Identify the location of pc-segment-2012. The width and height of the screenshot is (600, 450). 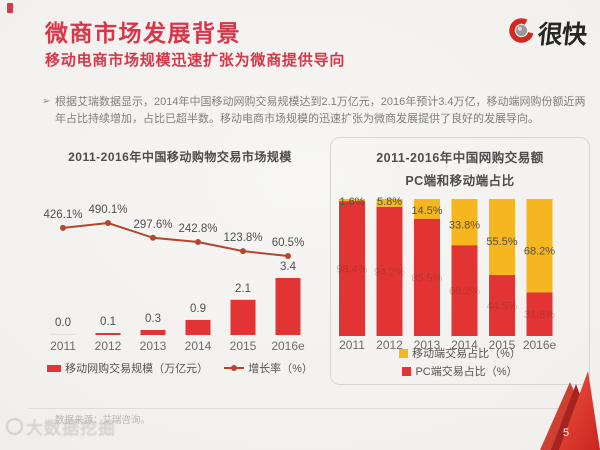
(389, 271).